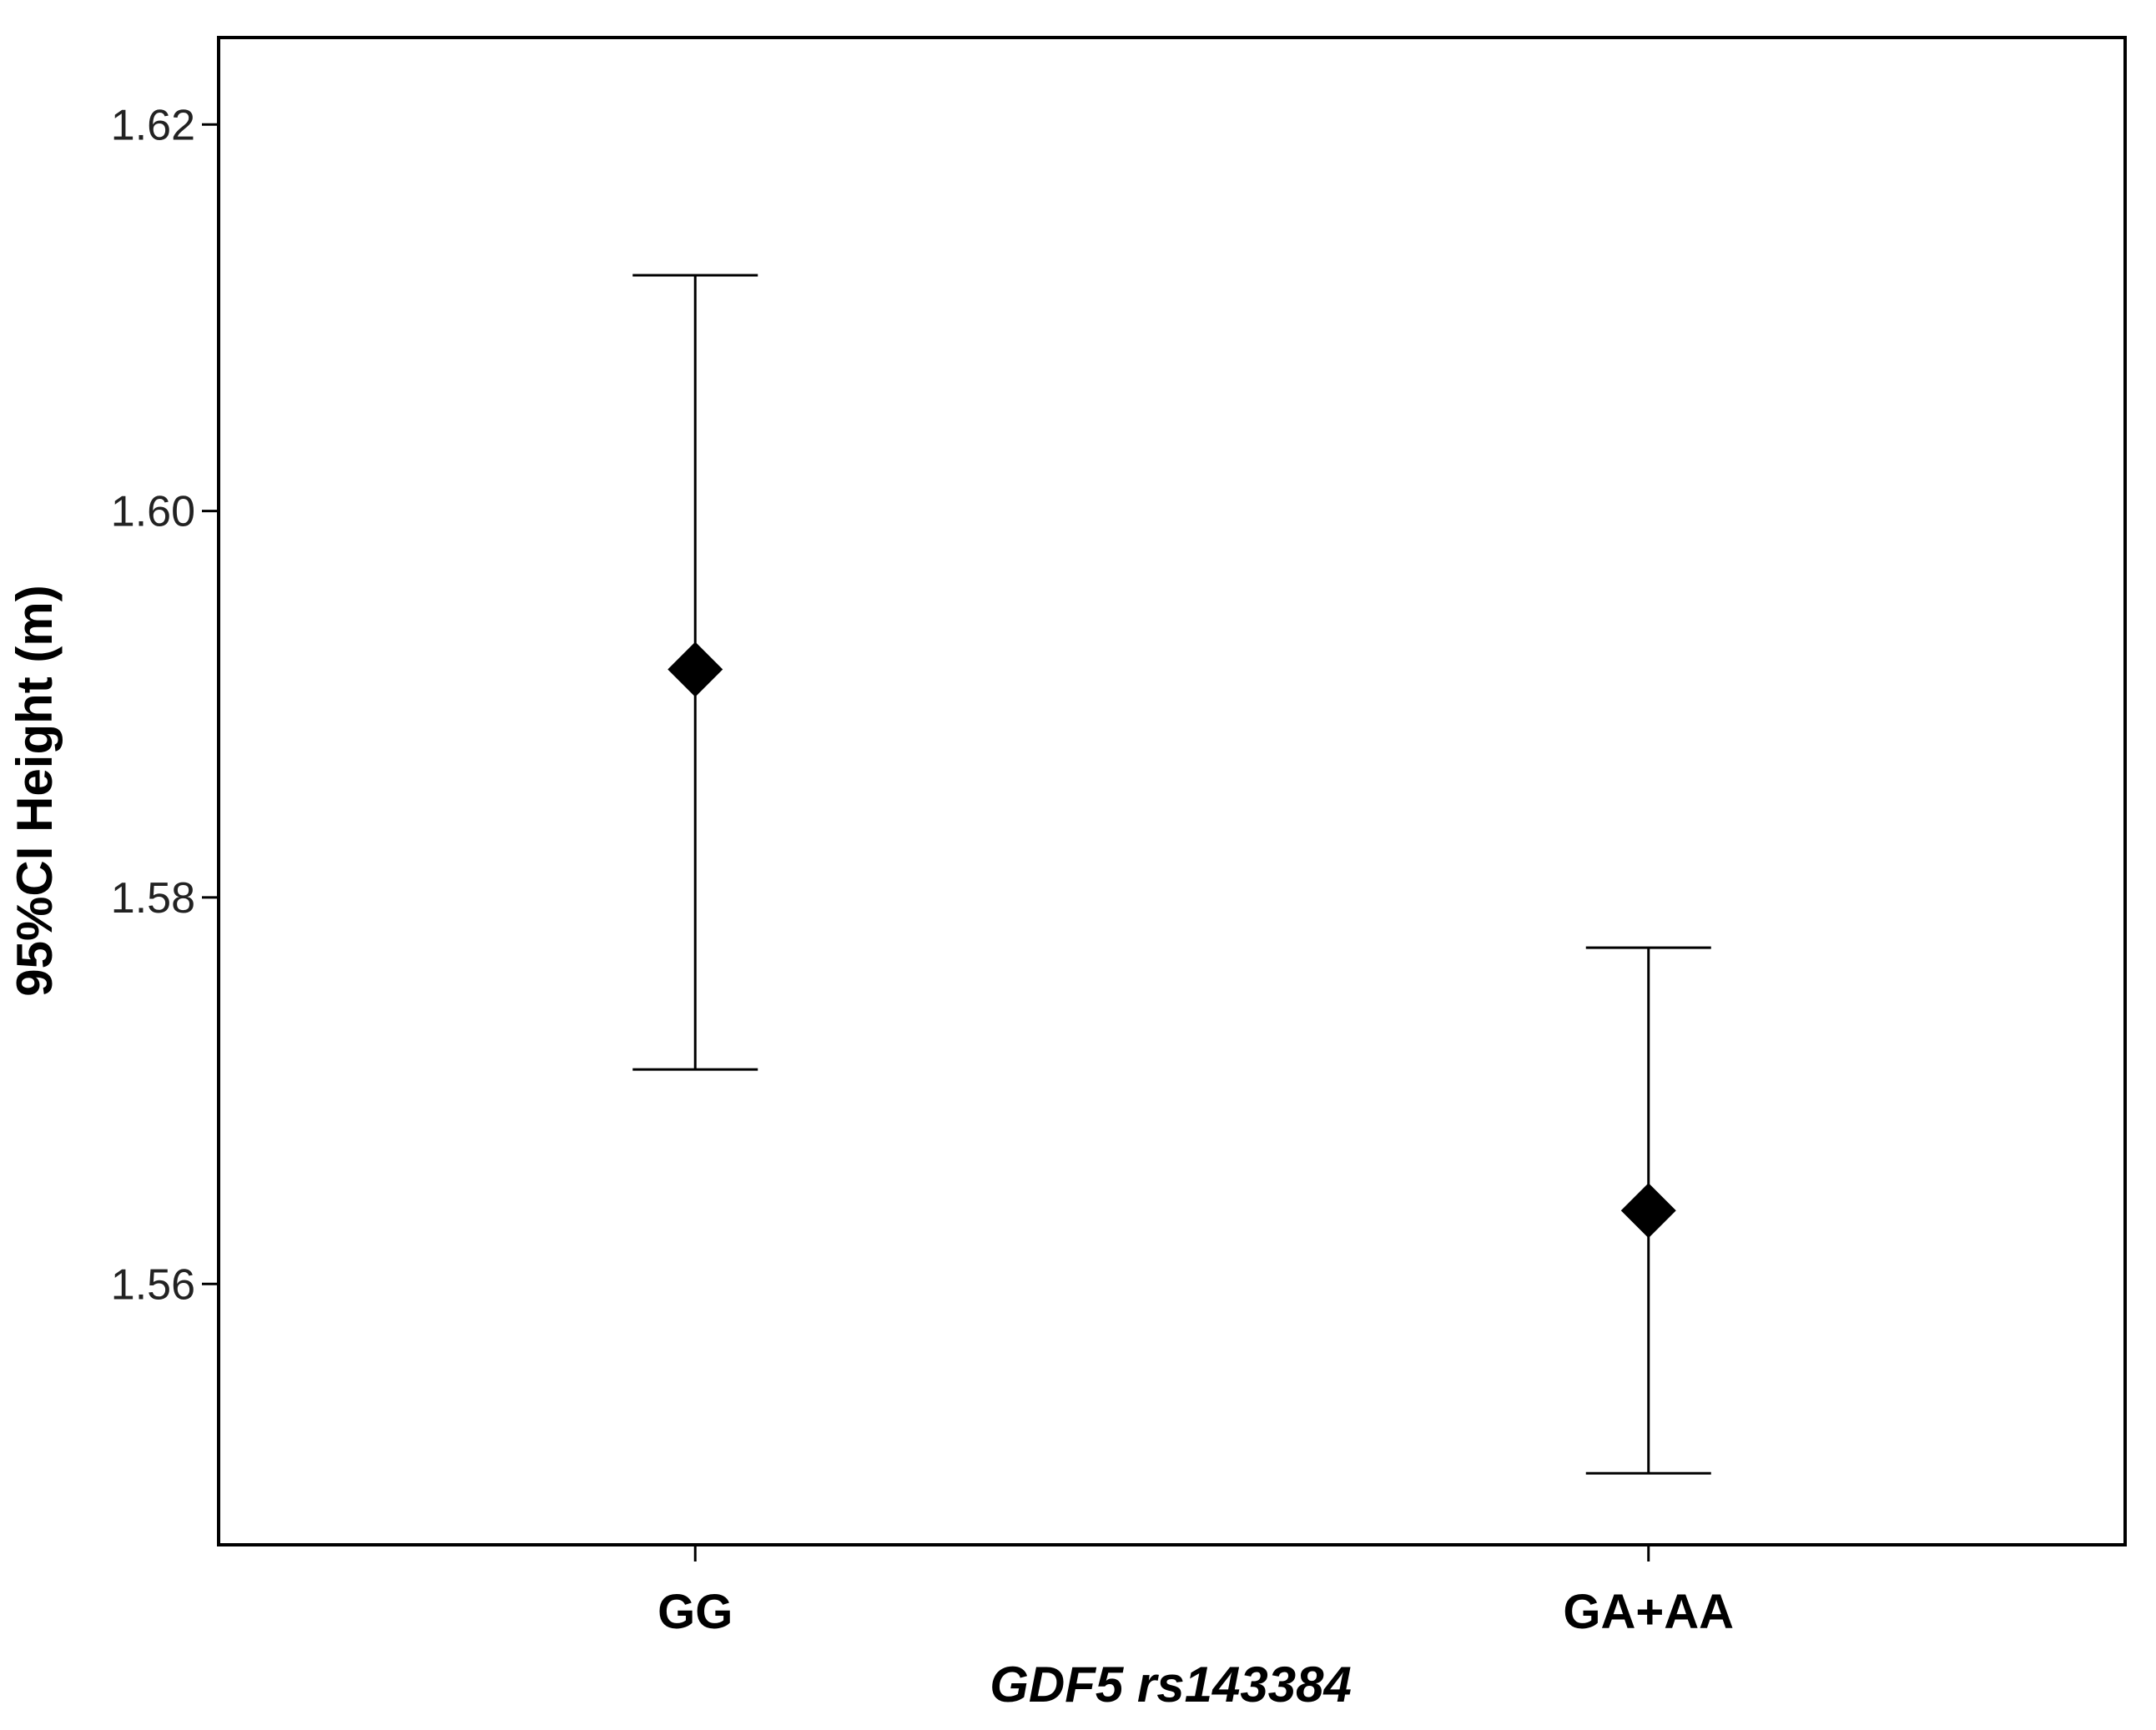 The height and width of the screenshot is (1730, 2156). What do you see at coordinates (1195, 1592) in the screenshot?
I see `x-axis: GG GA+AA` at bounding box center [1195, 1592].